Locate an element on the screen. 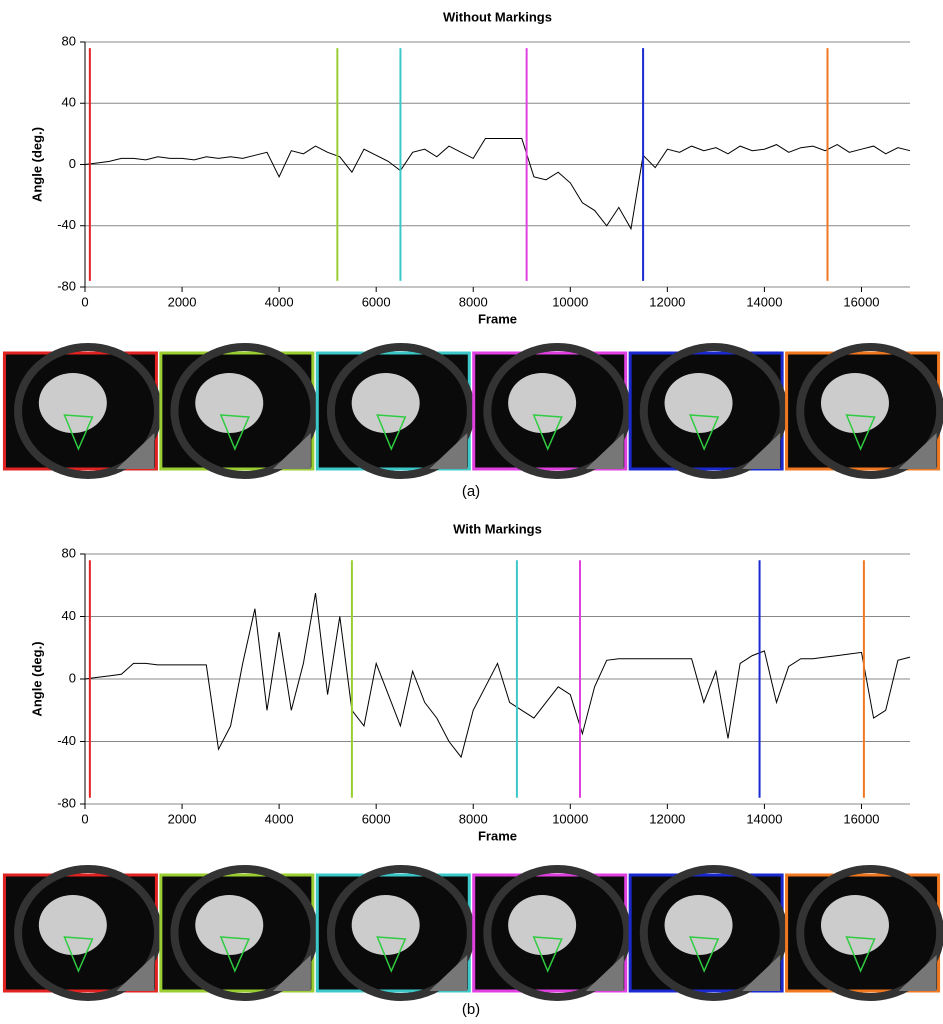 The height and width of the screenshot is (1024, 943). chart-title: Without Markings is located at coordinates (497, 16).